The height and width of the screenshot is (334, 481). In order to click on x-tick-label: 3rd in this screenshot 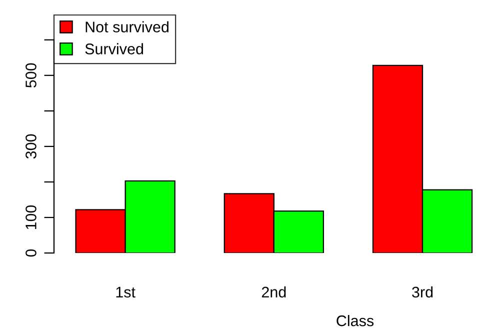, I will do `click(422, 292)`.